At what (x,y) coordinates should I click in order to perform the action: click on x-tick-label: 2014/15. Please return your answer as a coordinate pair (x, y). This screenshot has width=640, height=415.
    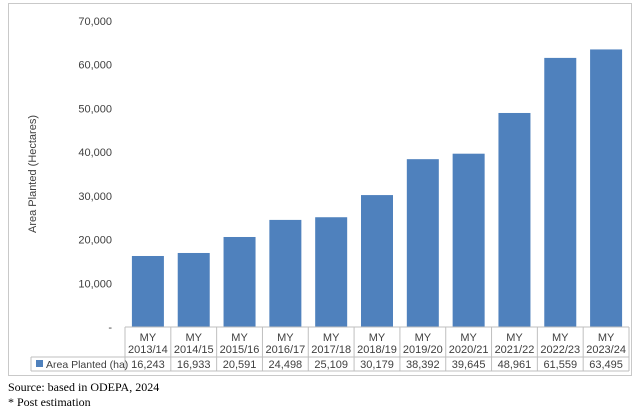
    Looking at the image, I should click on (194, 350).